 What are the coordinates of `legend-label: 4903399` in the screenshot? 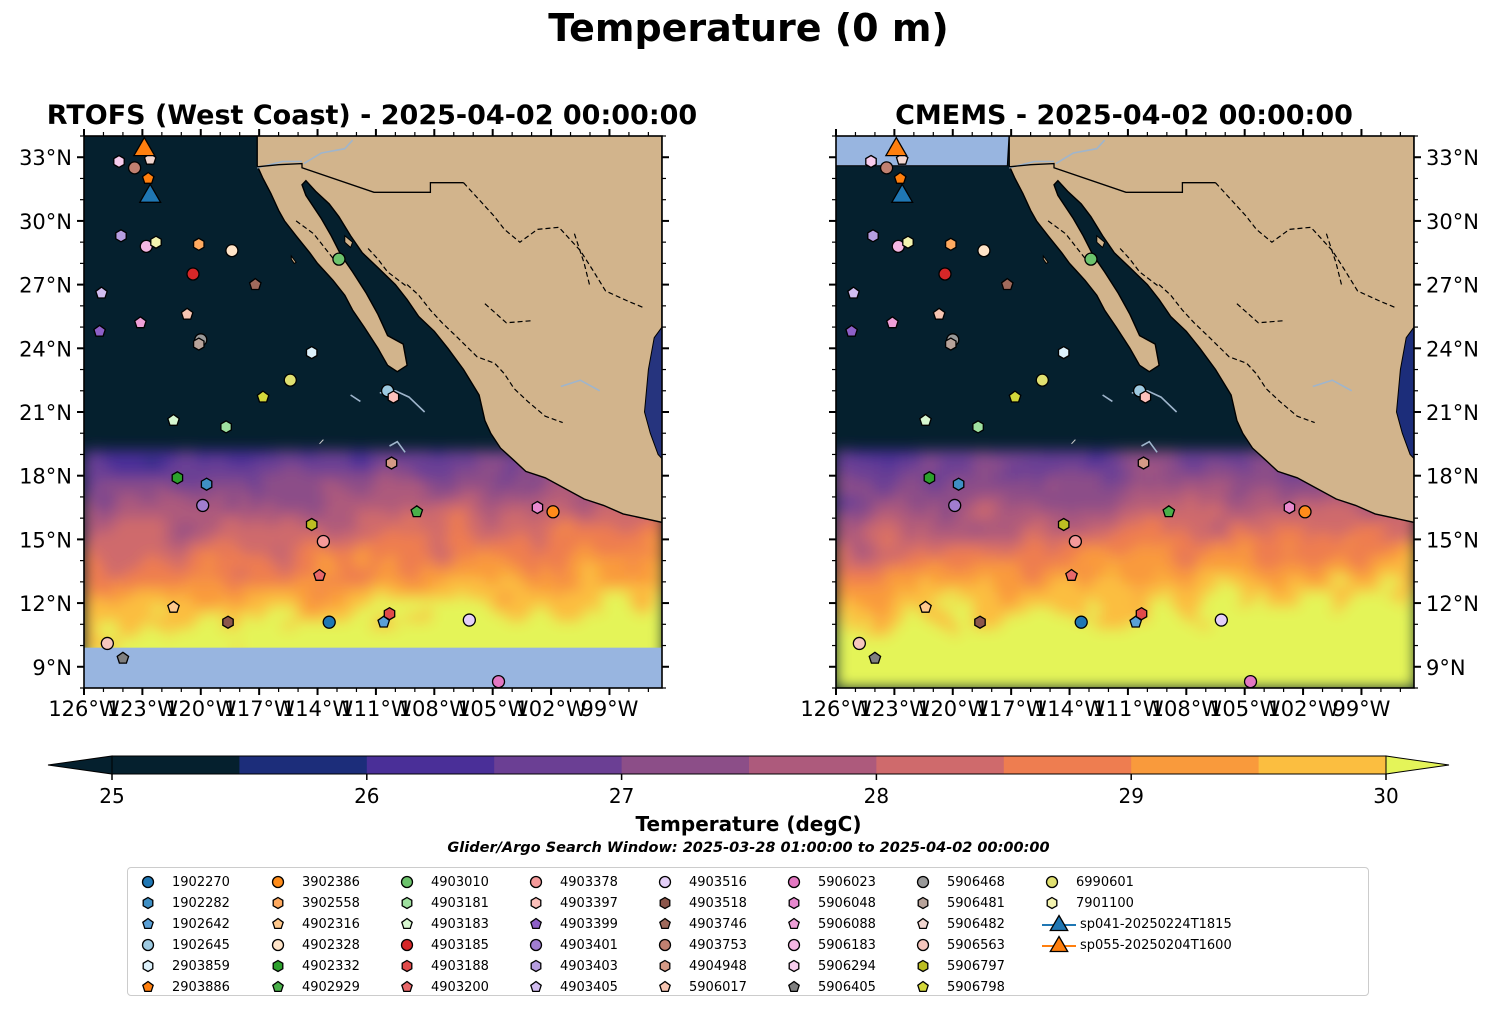 It's located at (589, 924).